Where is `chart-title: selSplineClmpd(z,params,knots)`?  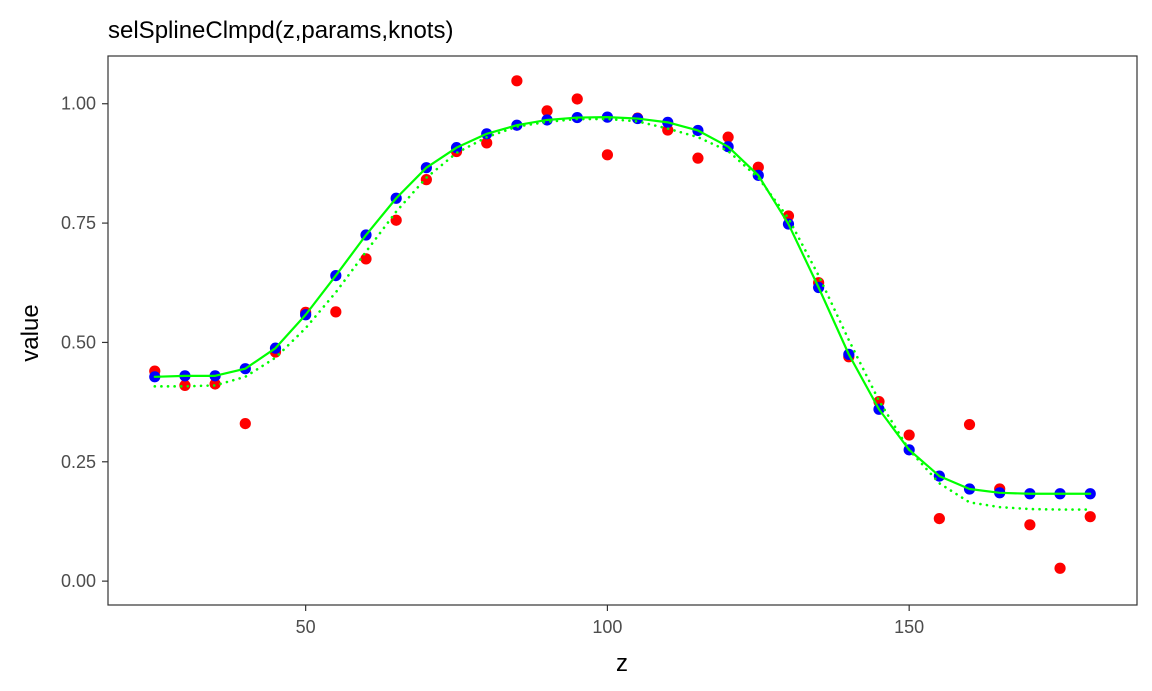
chart-title: selSplineClmpd(z,params,knots) is located at coordinates (280, 30).